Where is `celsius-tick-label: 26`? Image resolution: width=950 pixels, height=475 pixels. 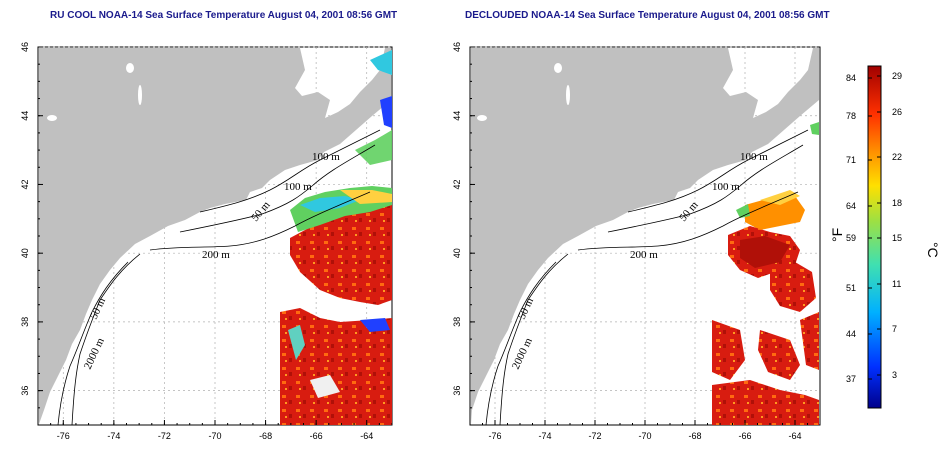
celsius-tick-label: 26 is located at coordinates (897, 112).